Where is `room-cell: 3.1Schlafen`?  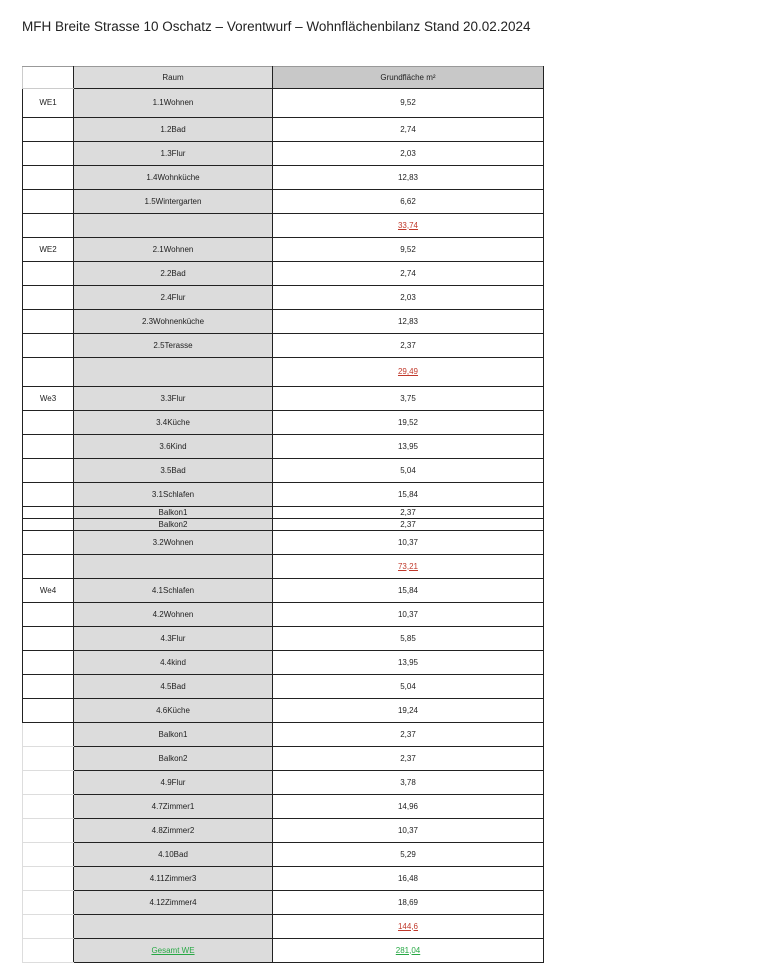 room-cell: 3.1Schlafen is located at coordinates (173, 494).